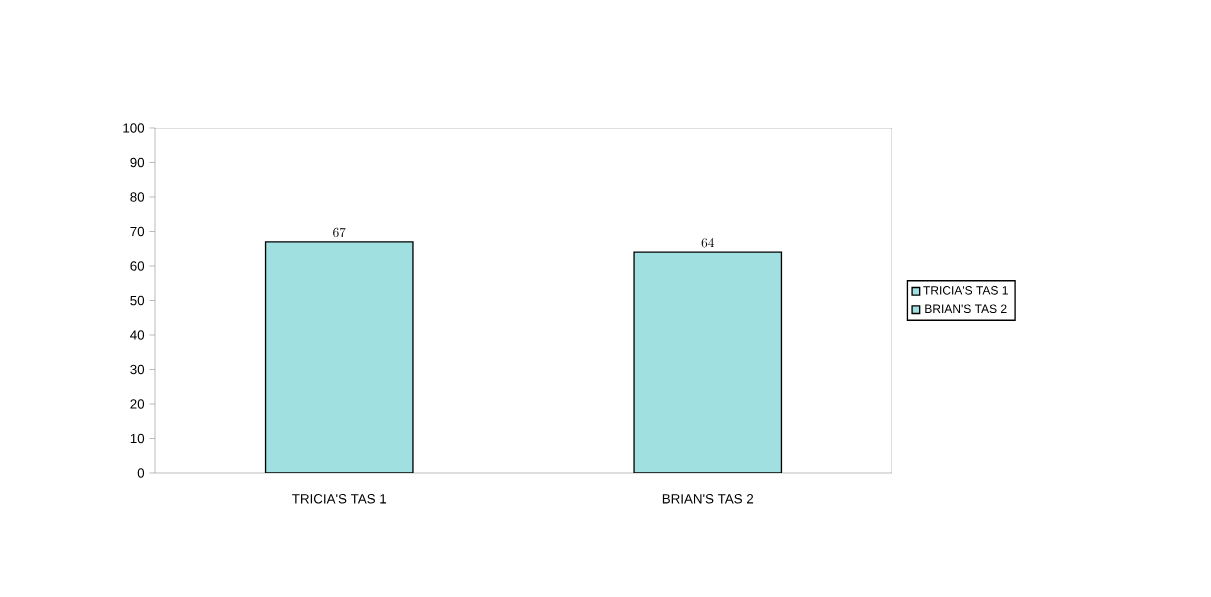 The image size is (1211, 597). I want to click on legend-label: TRICIA'S TAS 1, so click(965, 290).